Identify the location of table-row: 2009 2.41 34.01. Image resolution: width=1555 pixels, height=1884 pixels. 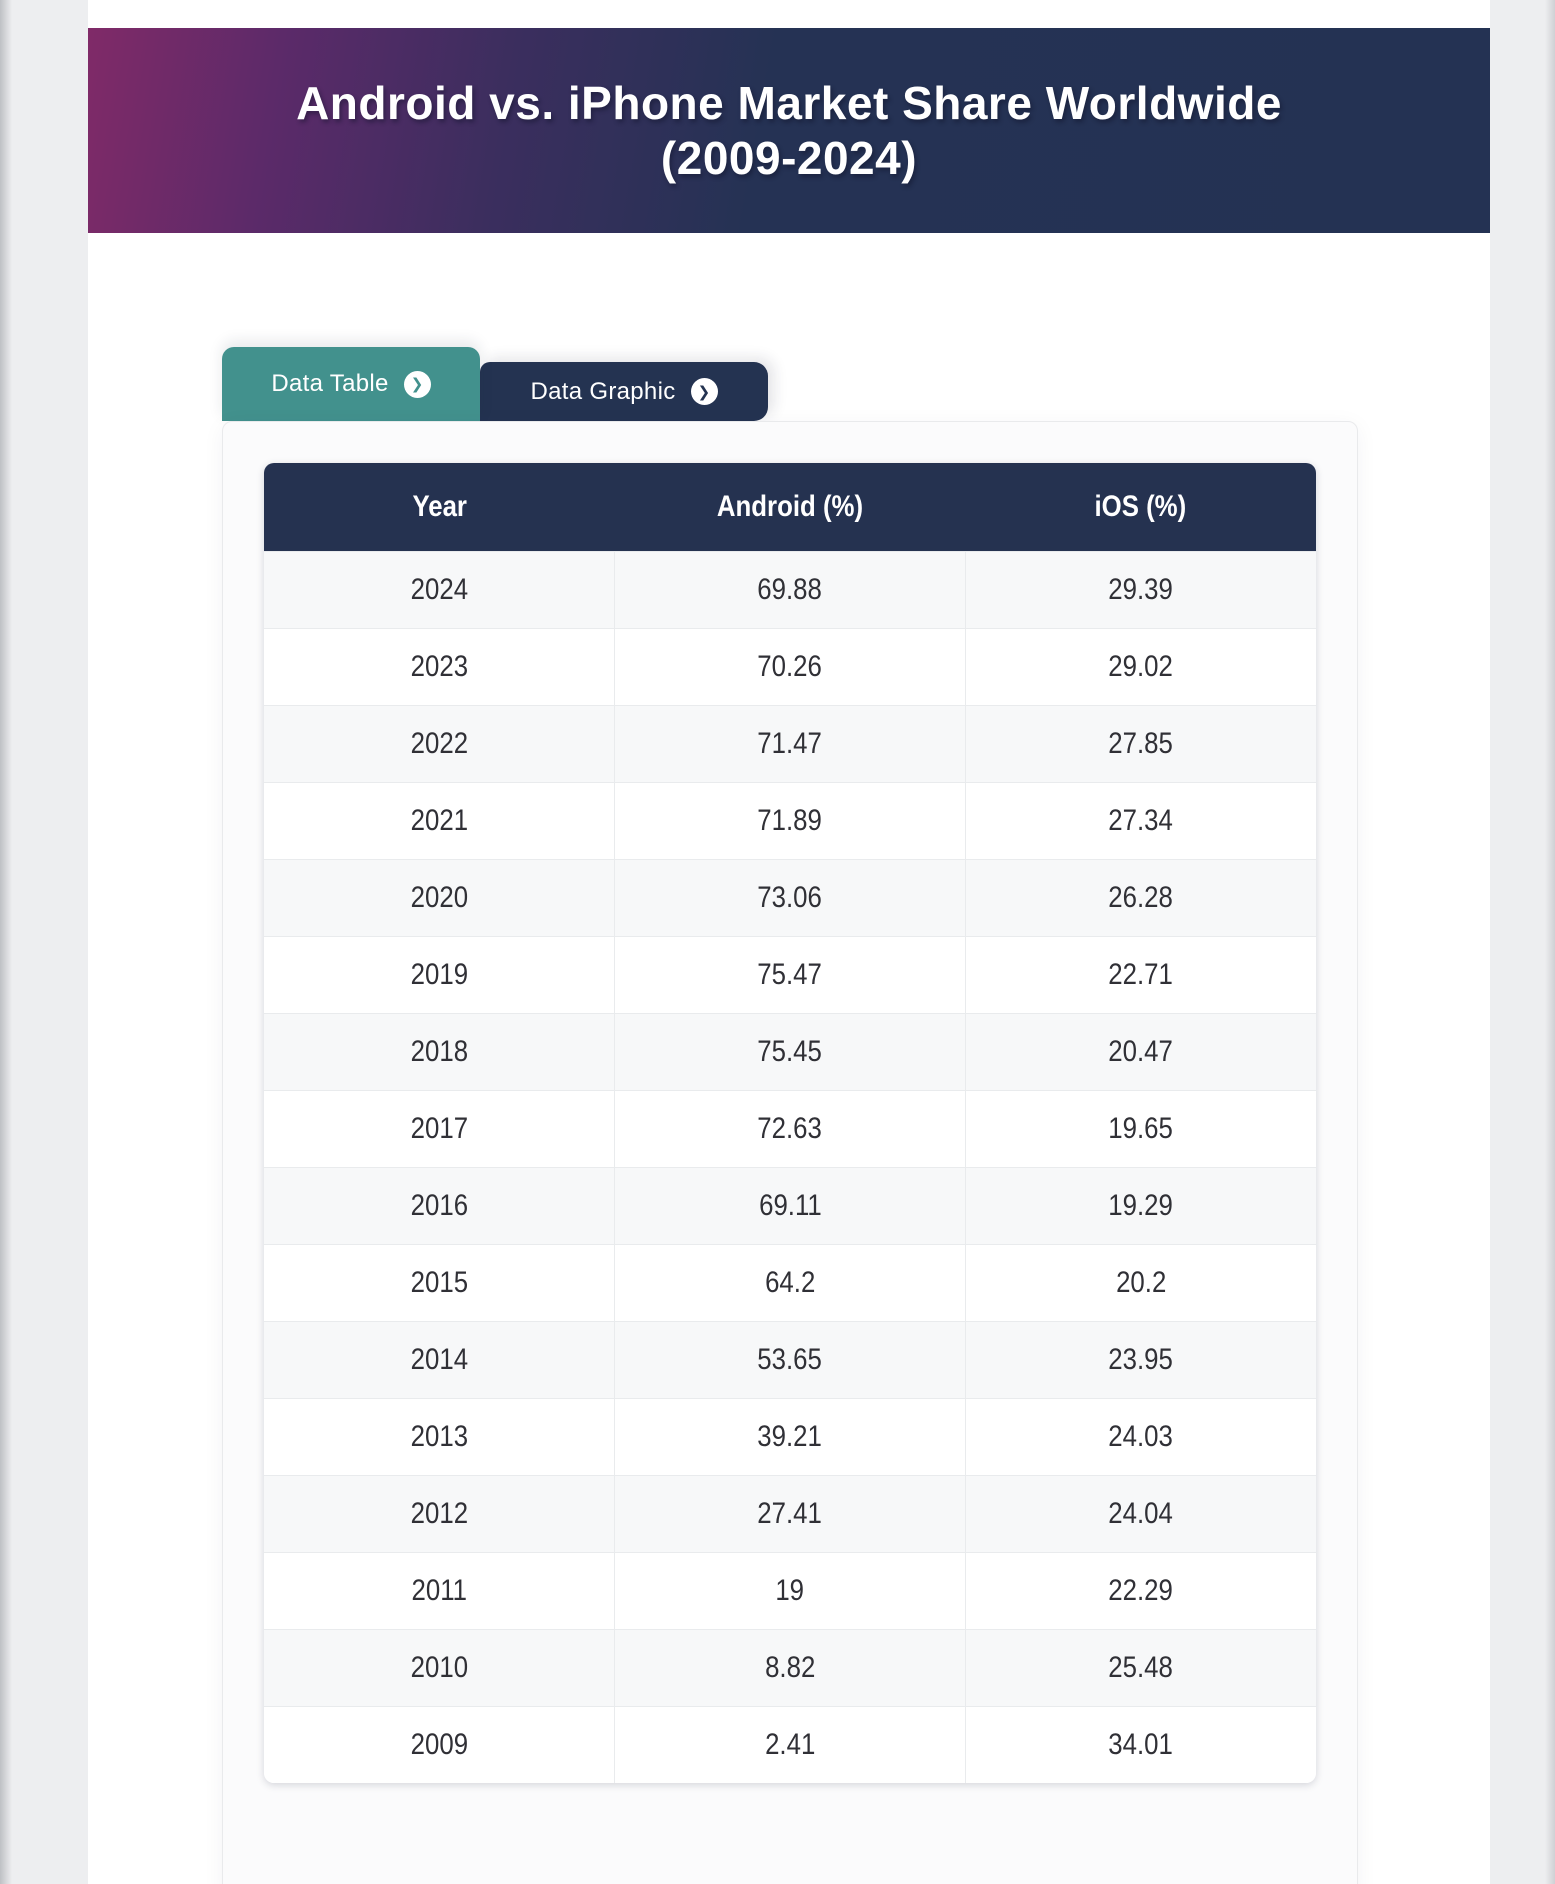
(790, 1744).